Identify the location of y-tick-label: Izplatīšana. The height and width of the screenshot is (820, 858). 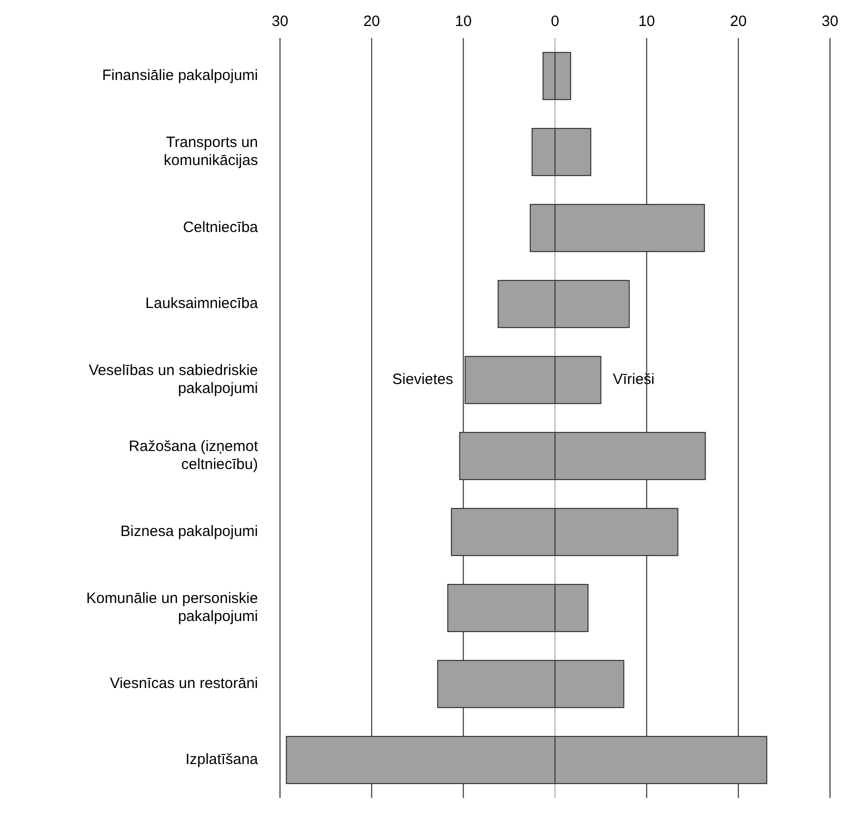
(222, 759).